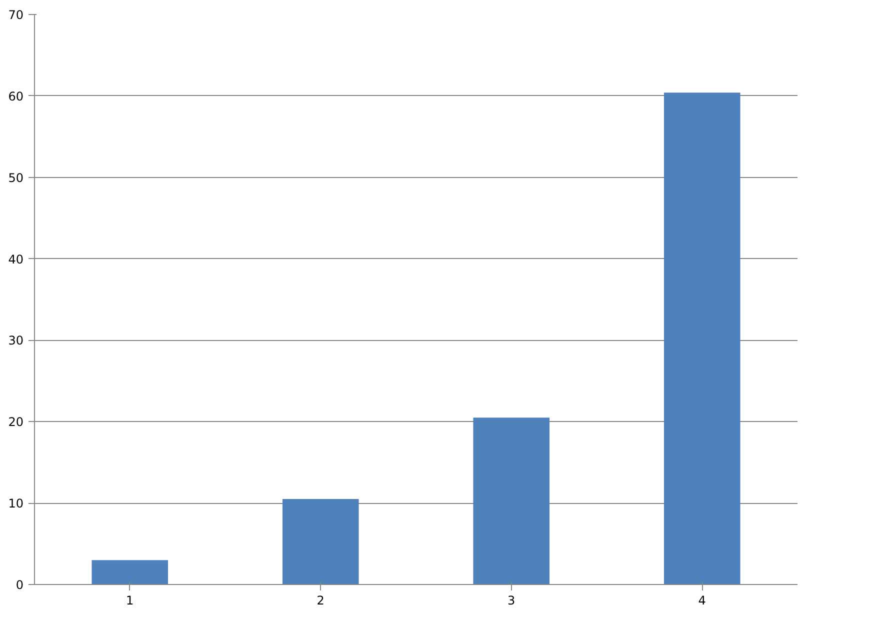 This screenshot has height=618, width=871. I want to click on y-tick-label: 30, so click(16, 341).